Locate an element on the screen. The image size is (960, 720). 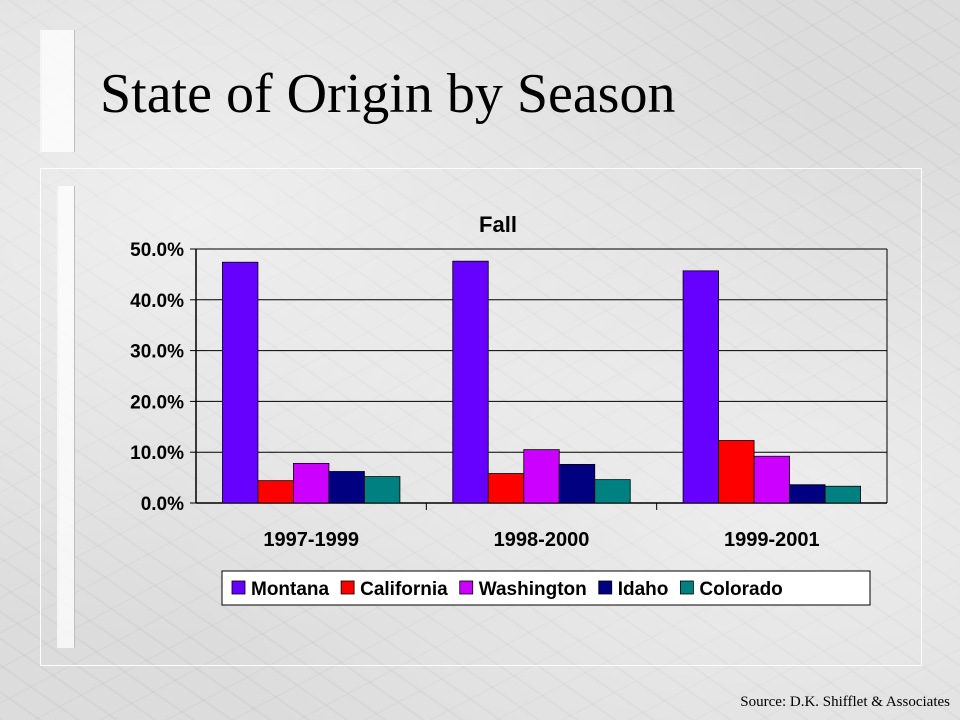
bar-washington-1999-2001 is located at coordinates (771, 479).